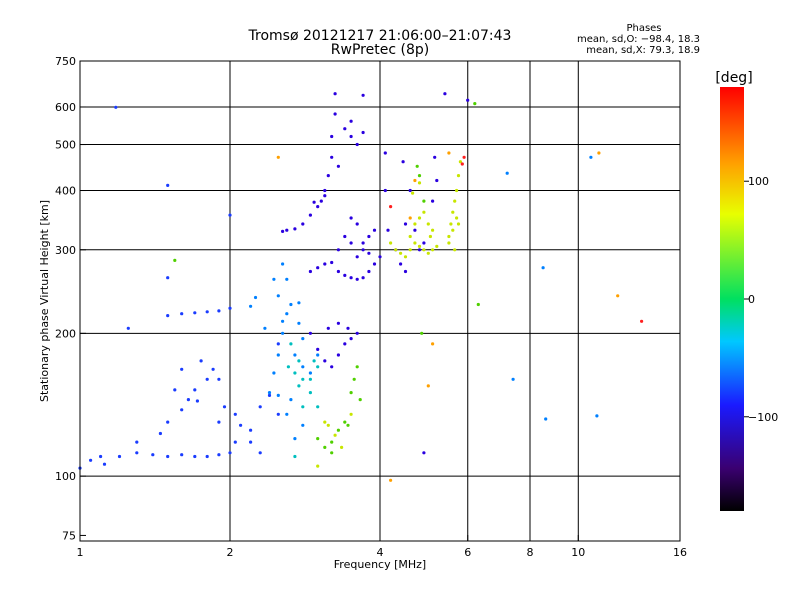 This screenshot has height=600, width=800. Describe the element at coordinates (380, 50) in the screenshot. I see `chart-subtitle: RwPretec (8p)` at that location.